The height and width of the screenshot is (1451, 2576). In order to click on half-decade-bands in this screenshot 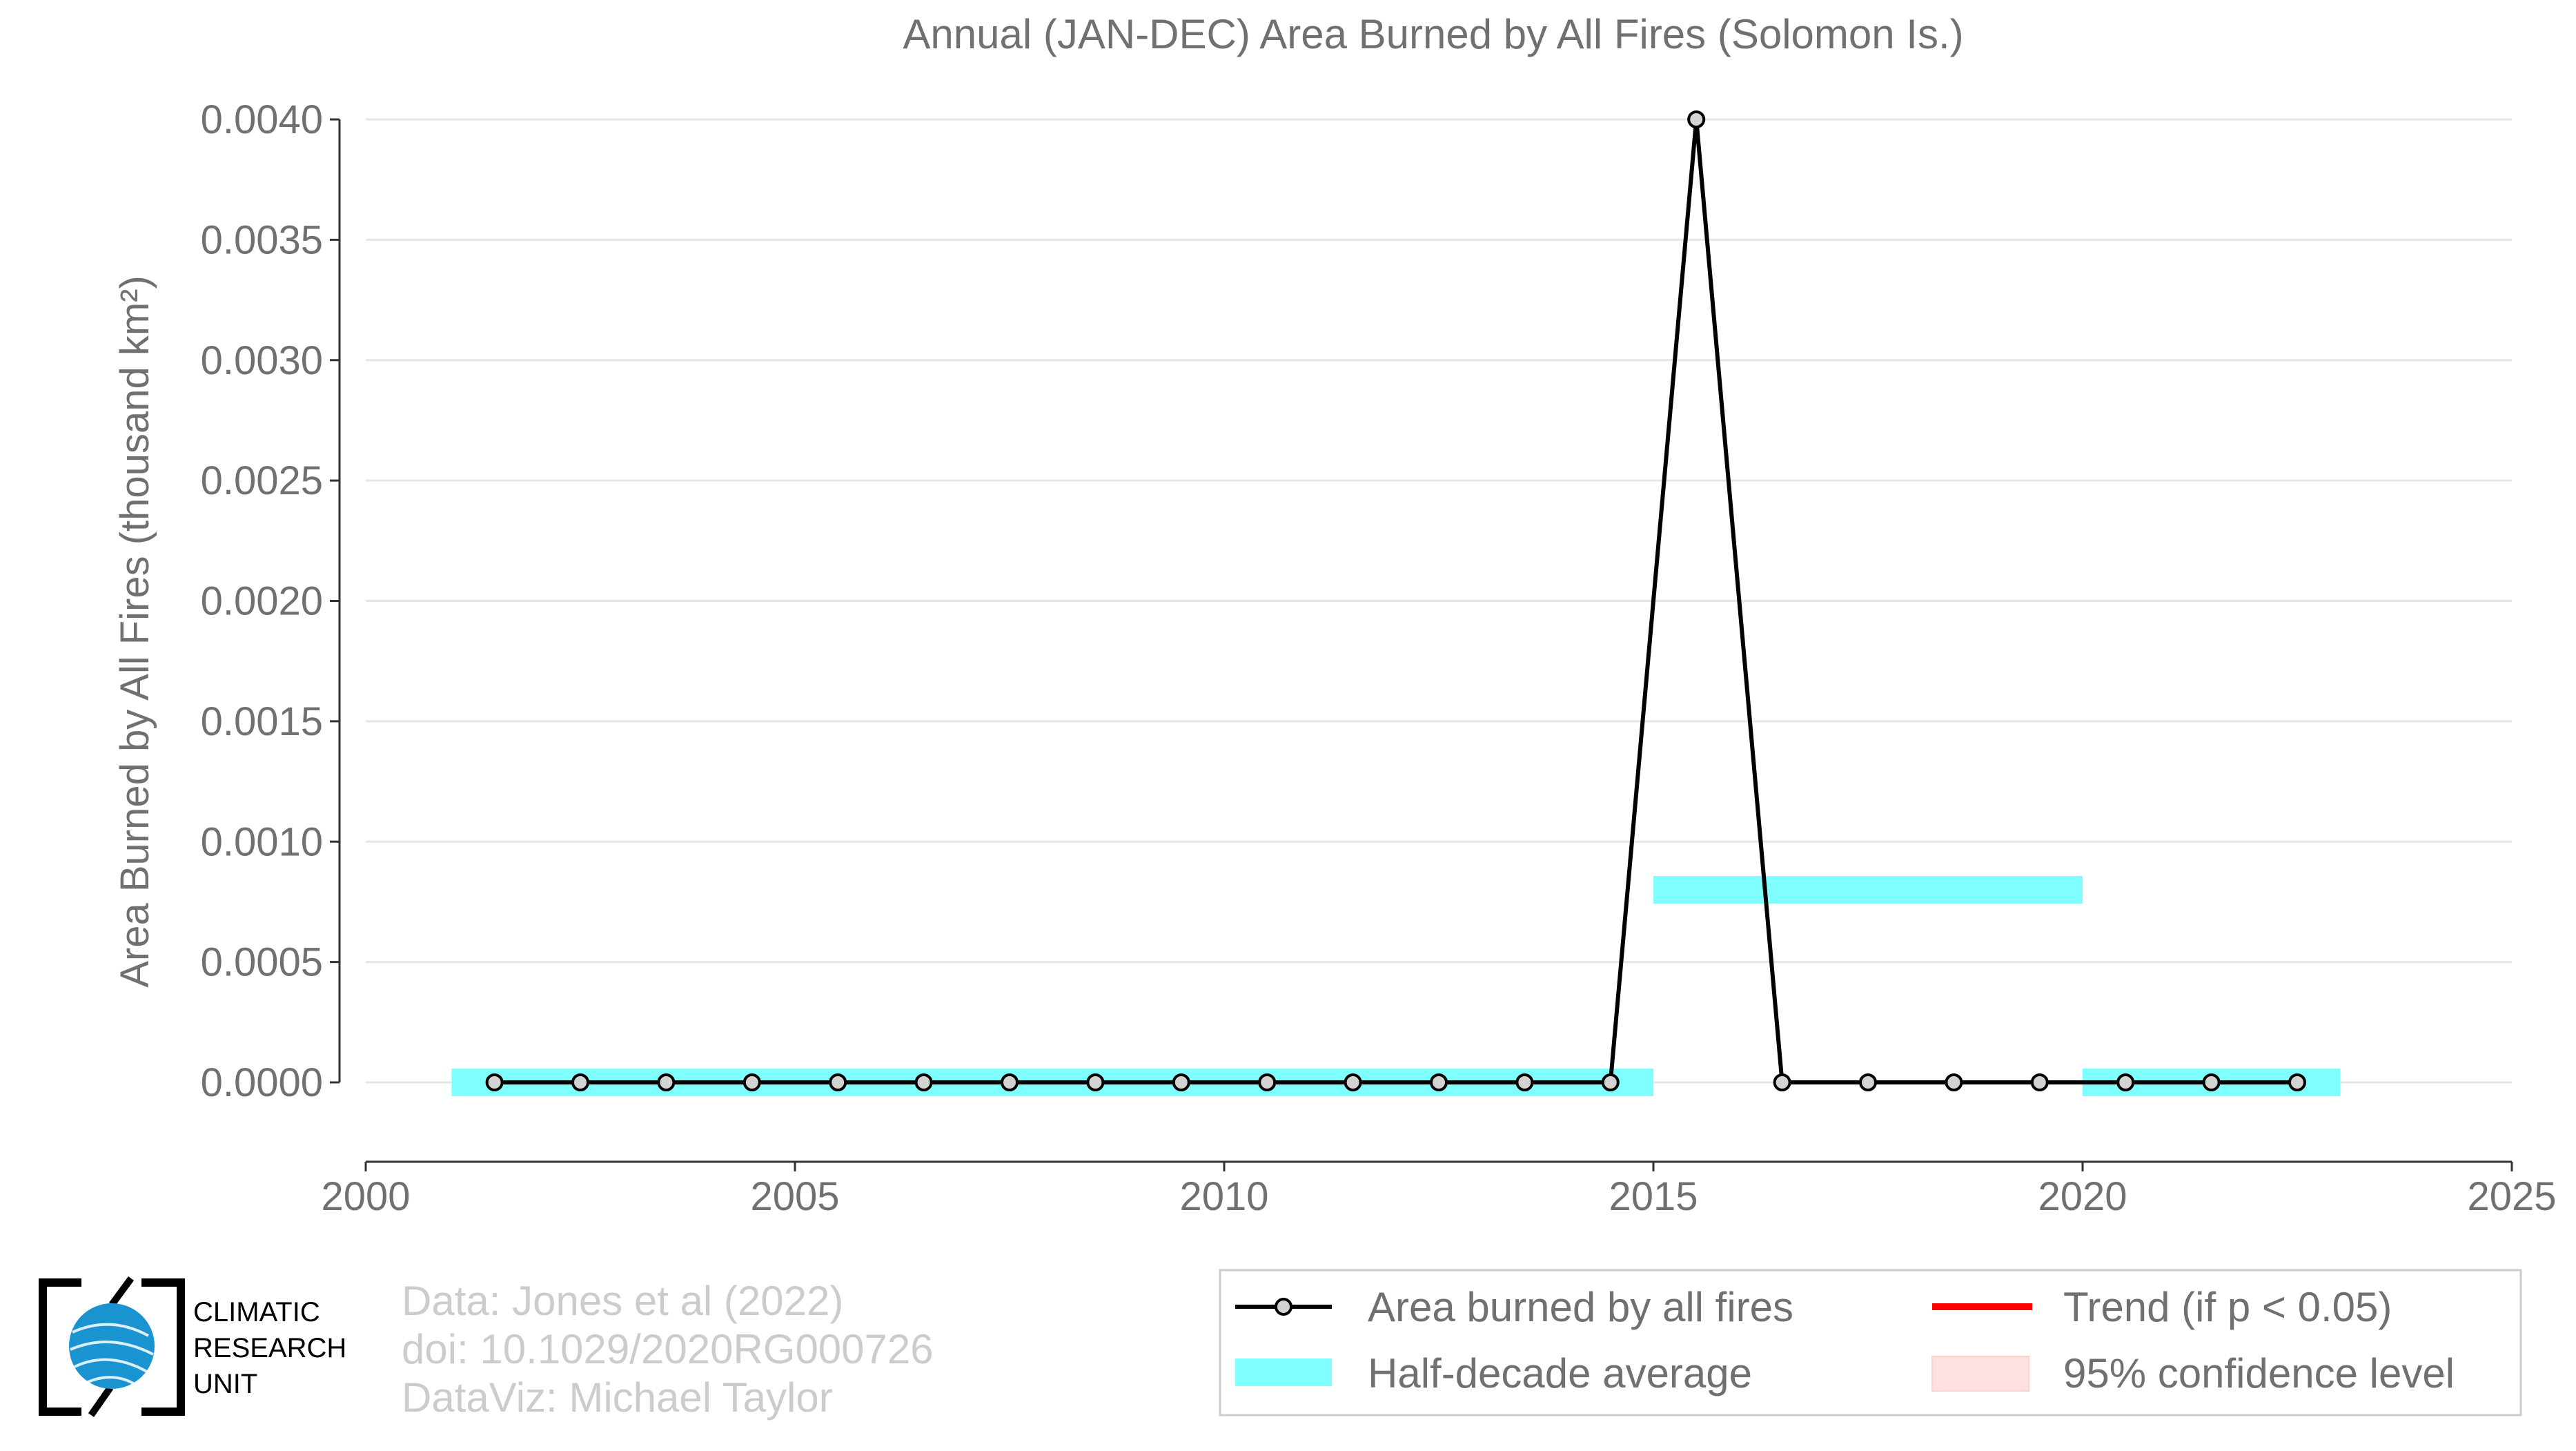, I will do `click(1396, 986)`.